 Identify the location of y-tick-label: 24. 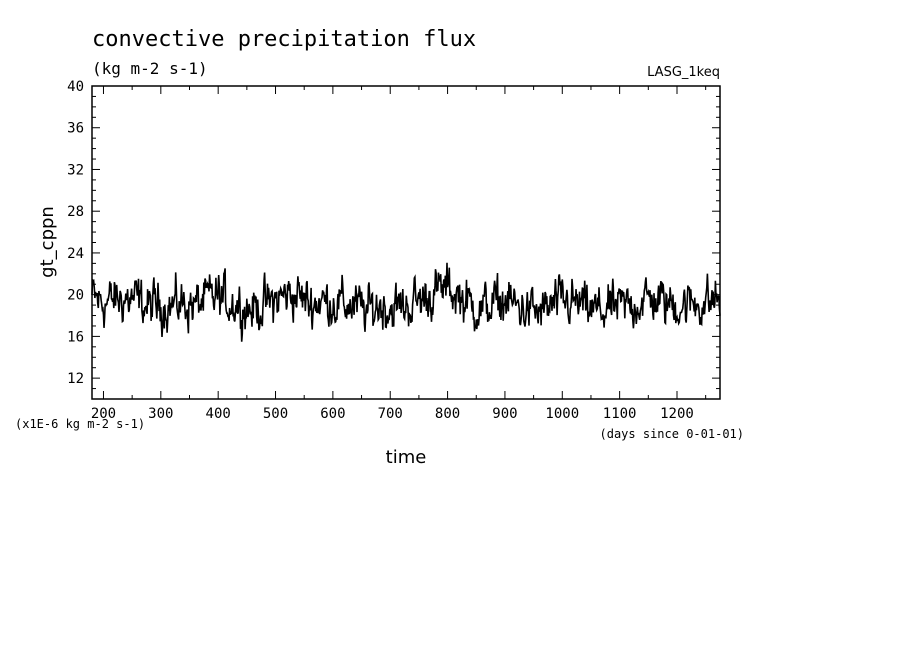
(75, 254).